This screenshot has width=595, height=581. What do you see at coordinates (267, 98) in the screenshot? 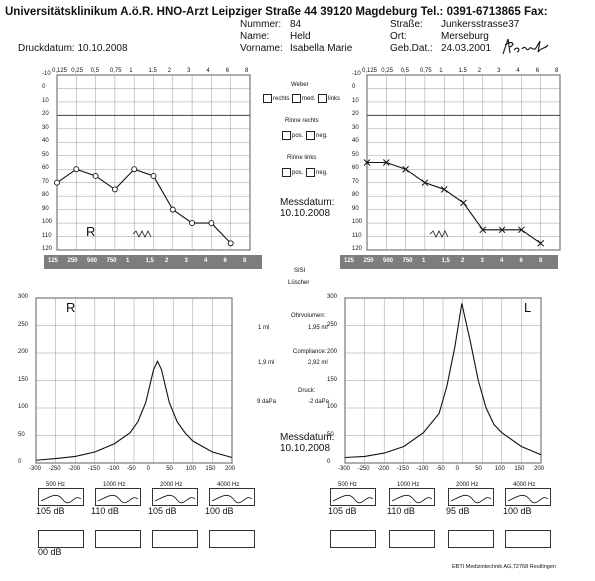
I see `weber-right-checkbox` at bounding box center [267, 98].